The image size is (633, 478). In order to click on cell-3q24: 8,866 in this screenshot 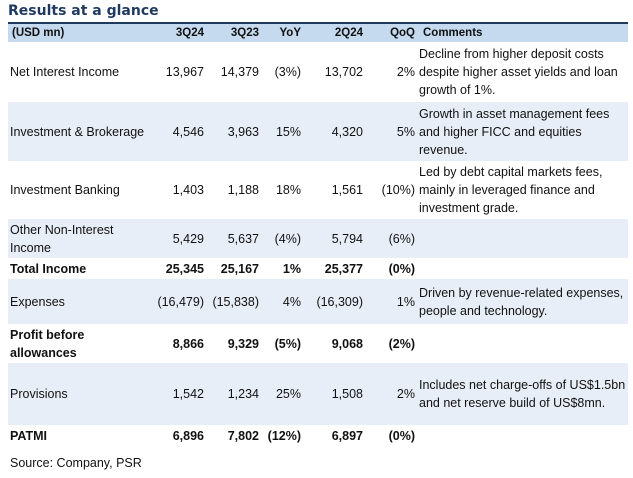, I will do `click(188, 343)`.